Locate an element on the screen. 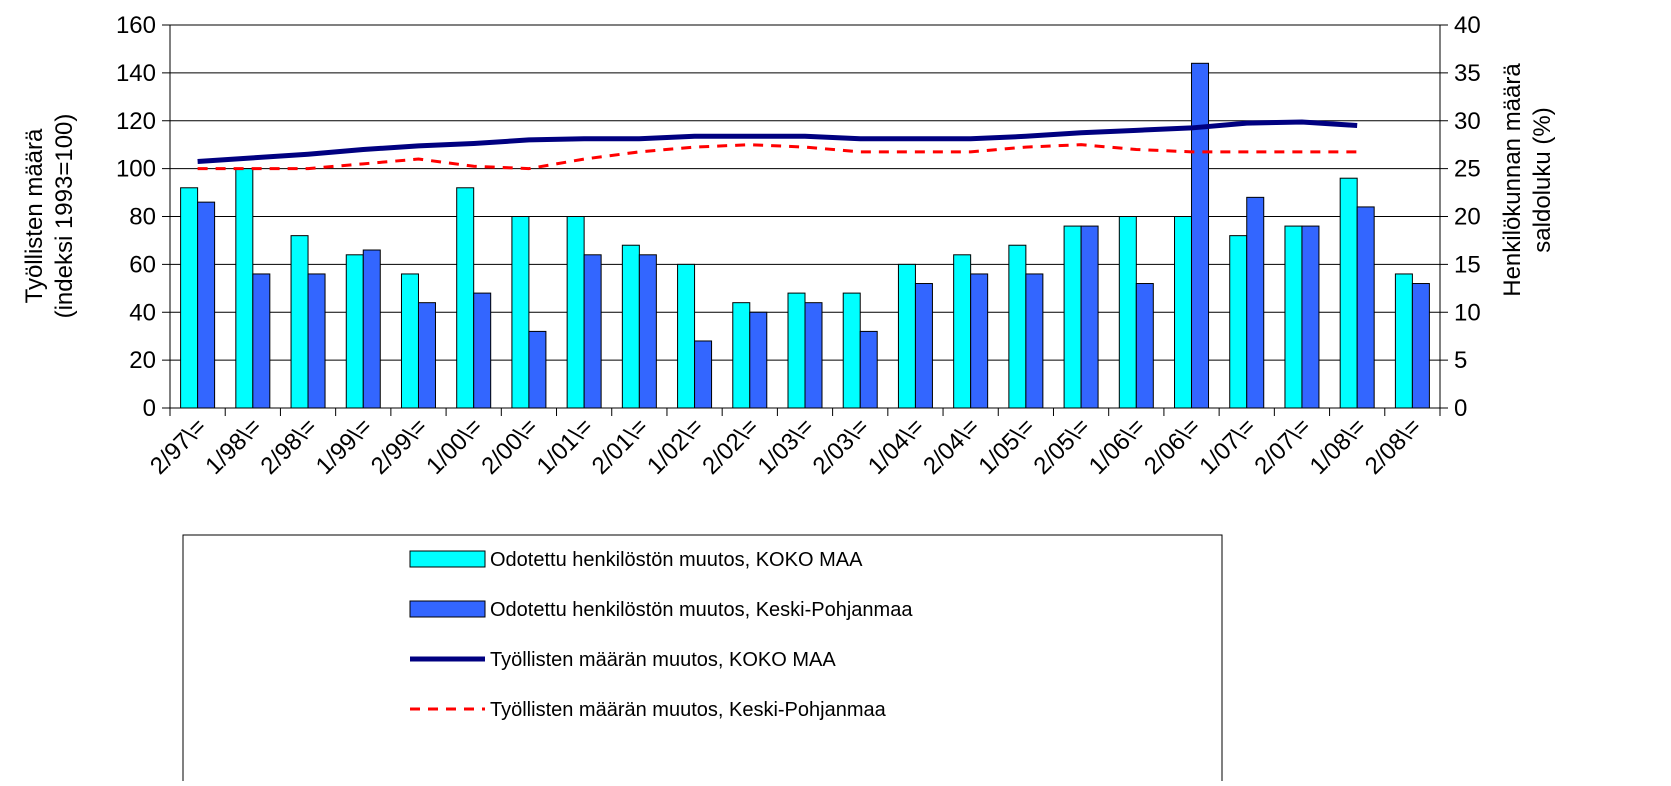 This screenshot has width=1671, height=786. y2-tick-label: 15 is located at coordinates (1467, 264).